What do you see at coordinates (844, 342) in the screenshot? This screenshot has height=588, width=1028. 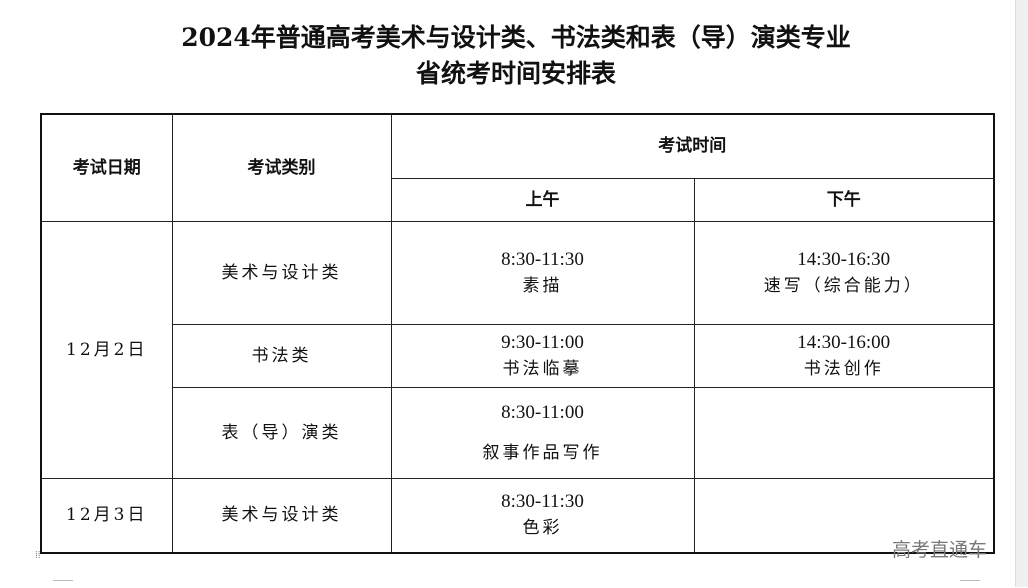 I see `time-text: 14:30-16:00` at bounding box center [844, 342].